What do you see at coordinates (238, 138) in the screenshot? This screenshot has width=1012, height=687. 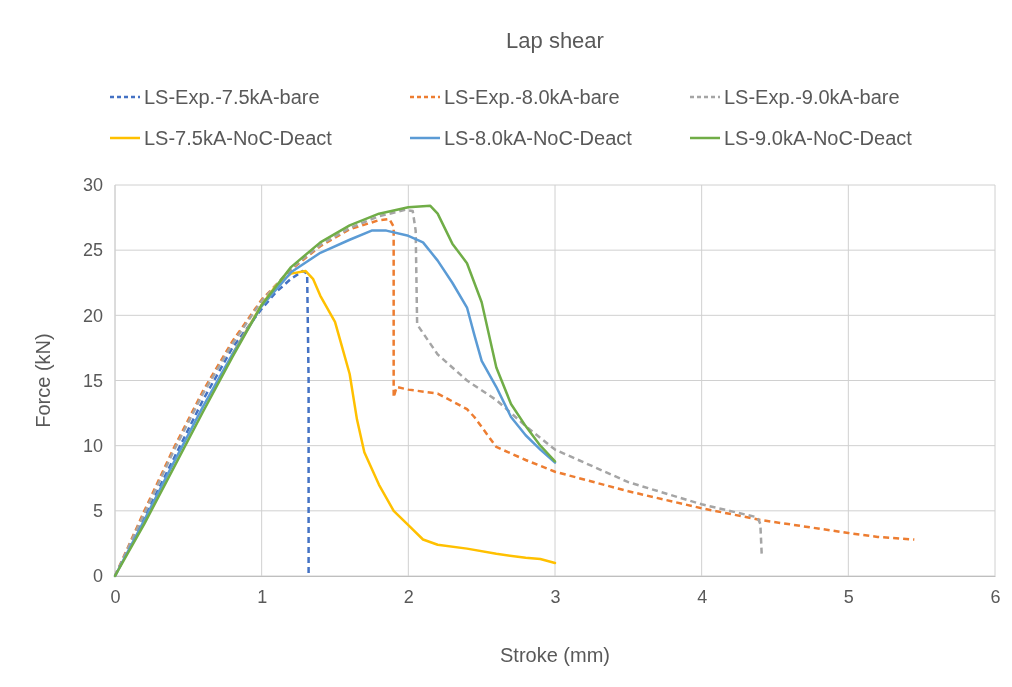 I see `legend-label: LS-7.5kA-NoC-Deact` at bounding box center [238, 138].